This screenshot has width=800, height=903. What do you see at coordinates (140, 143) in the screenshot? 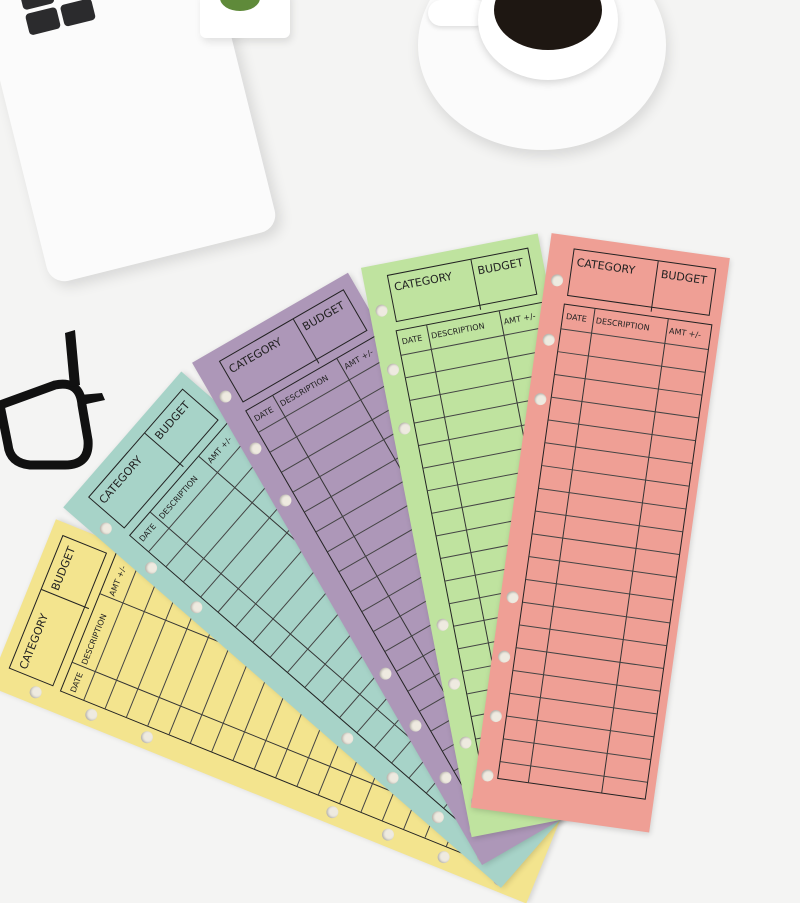
I see `laptop` at bounding box center [140, 143].